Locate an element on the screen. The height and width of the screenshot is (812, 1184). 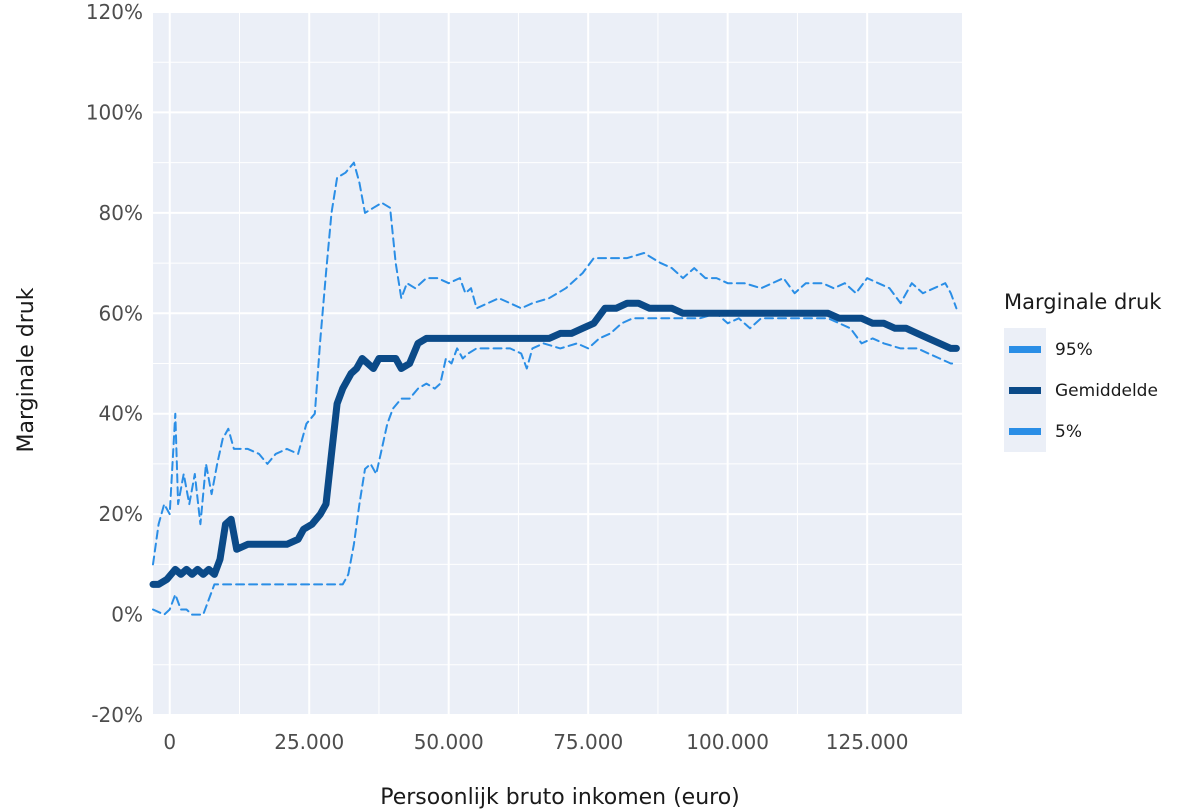
legend-title: Marginale druk is located at coordinates (1083, 302).